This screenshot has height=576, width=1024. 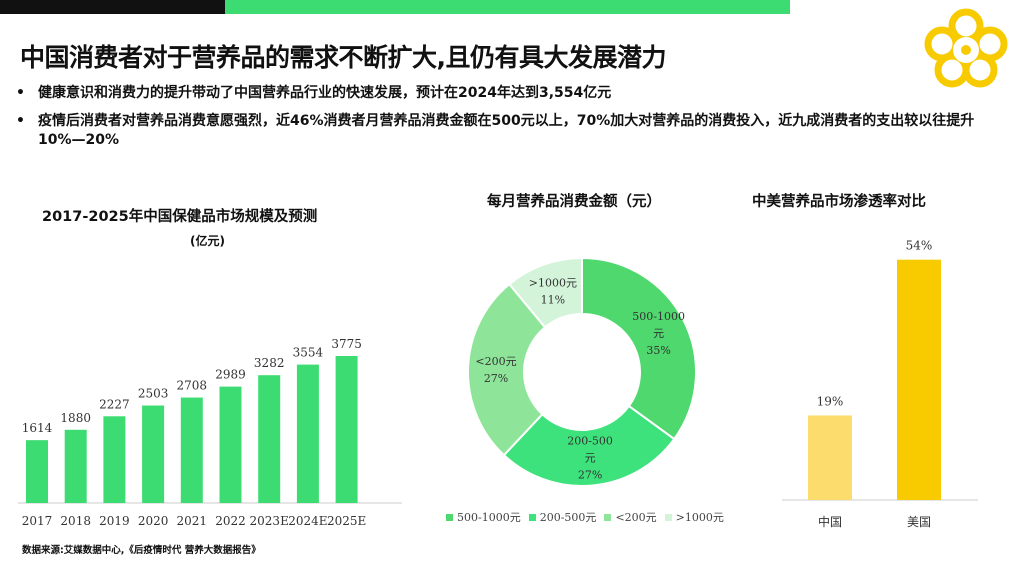 I want to click on legend-entry: 200-500元, so click(x=562, y=517).